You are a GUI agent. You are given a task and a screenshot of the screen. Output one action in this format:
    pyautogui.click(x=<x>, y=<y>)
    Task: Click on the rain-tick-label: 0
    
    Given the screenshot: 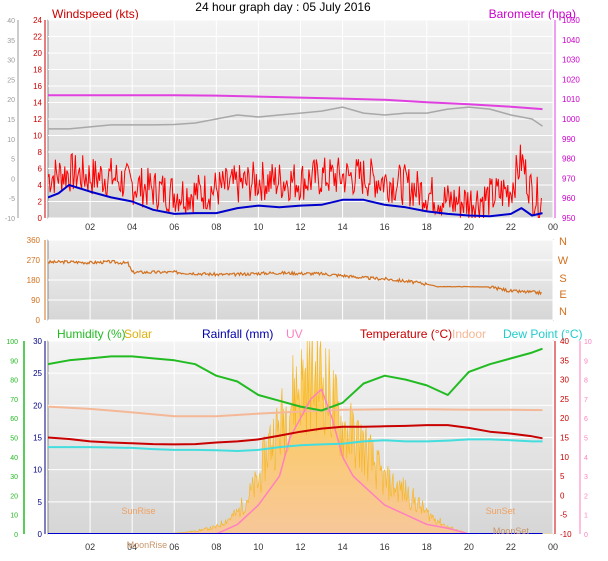 What is the action you would take?
    pyautogui.click(x=40, y=534)
    